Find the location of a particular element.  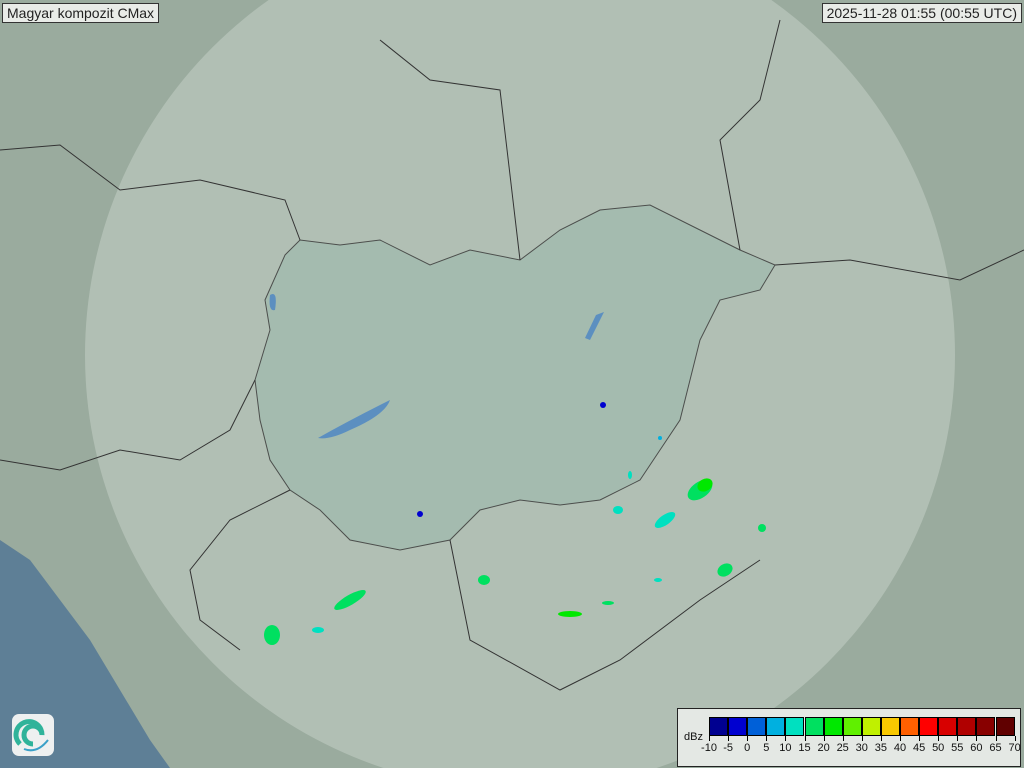

legend-label: 25 is located at coordinates (842, 748).